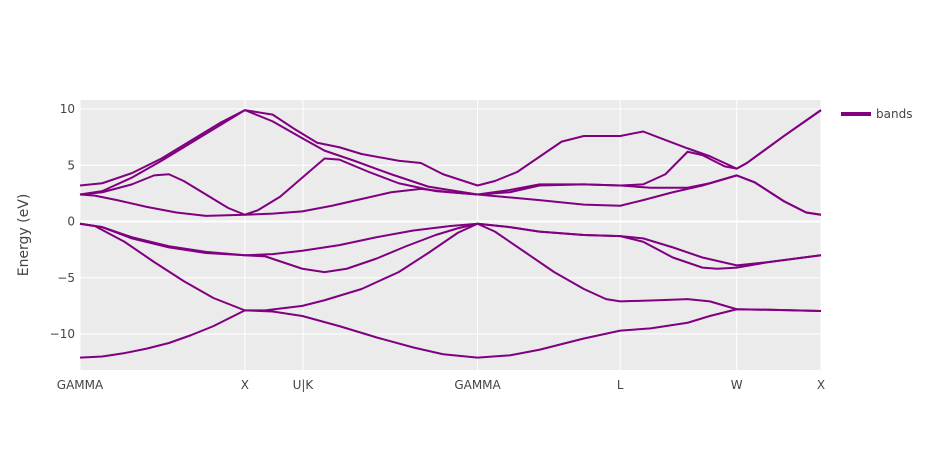 The width and height of the screenshot is (930, 450). What do you see at coordinates (71, 165) in the screenshot?
I see `y-tick-label: 5` at bounding box center [71, 165].